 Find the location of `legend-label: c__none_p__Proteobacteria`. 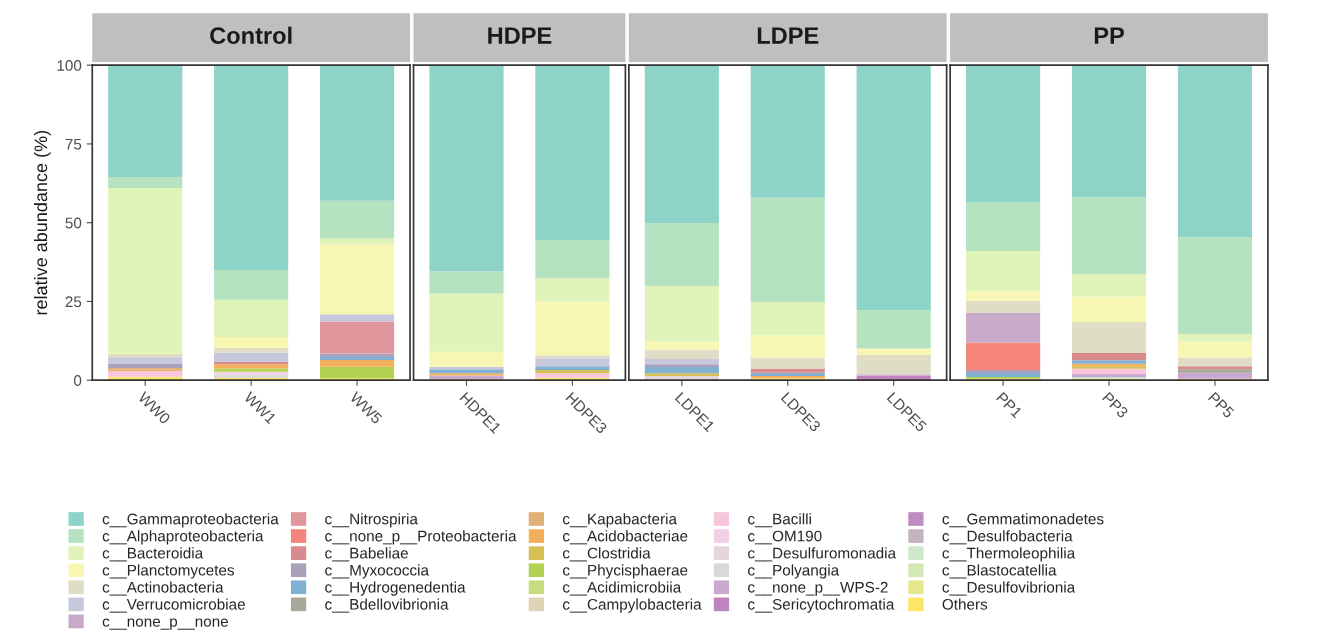

legend-label: c__none_p__Proteobacteria is located at coordinates (421, 537).